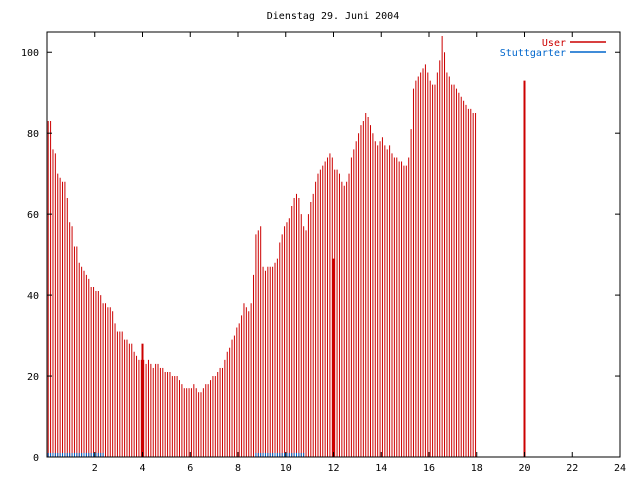 Image resolution: width=640 pixels, height=480 pixels. Describe the element at coordinates (190, 468) in the screenshot. I see `x-tick-label: 6` at that location.